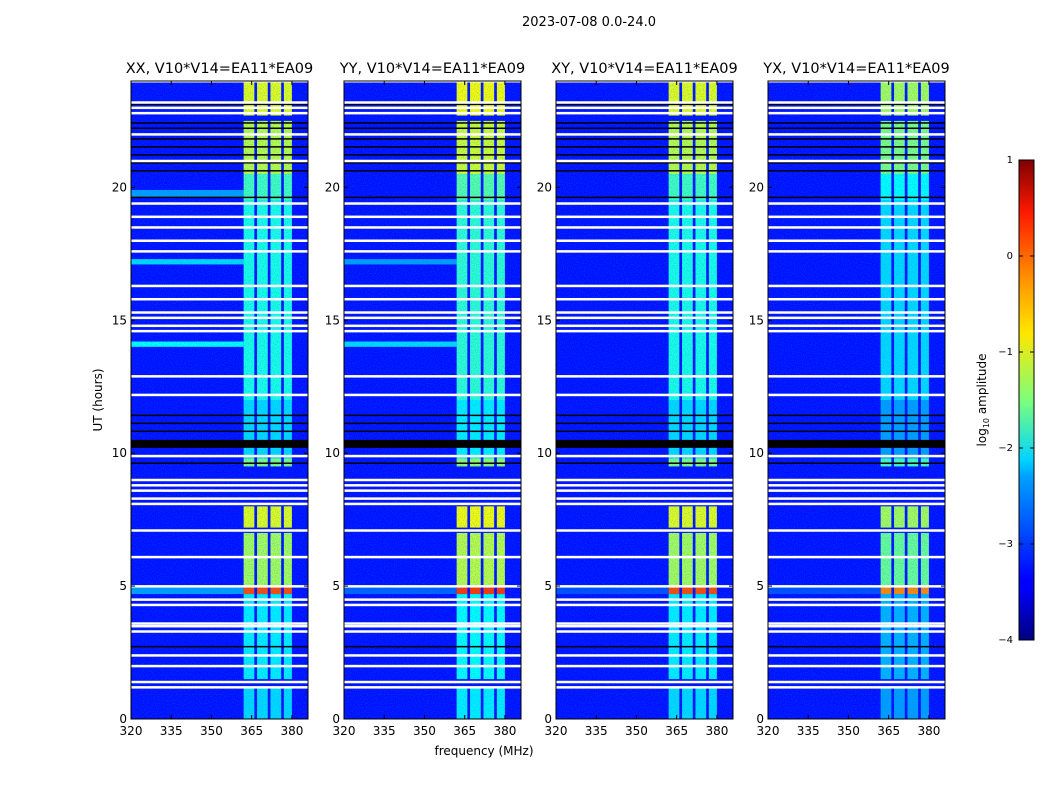  What do you see at coordinates (983, 400) in the screenshot?
I see `colorbar-label: log10 amplitude` at bounding box center [983, 400].